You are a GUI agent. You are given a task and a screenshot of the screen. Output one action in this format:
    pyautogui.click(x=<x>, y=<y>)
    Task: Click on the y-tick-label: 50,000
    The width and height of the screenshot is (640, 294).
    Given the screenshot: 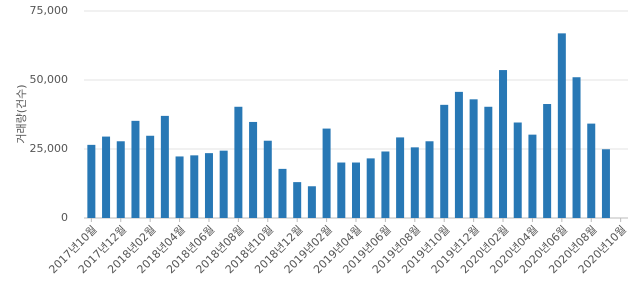 What is the action you would take?
    pyautogui.click(x=49, y=79)
    